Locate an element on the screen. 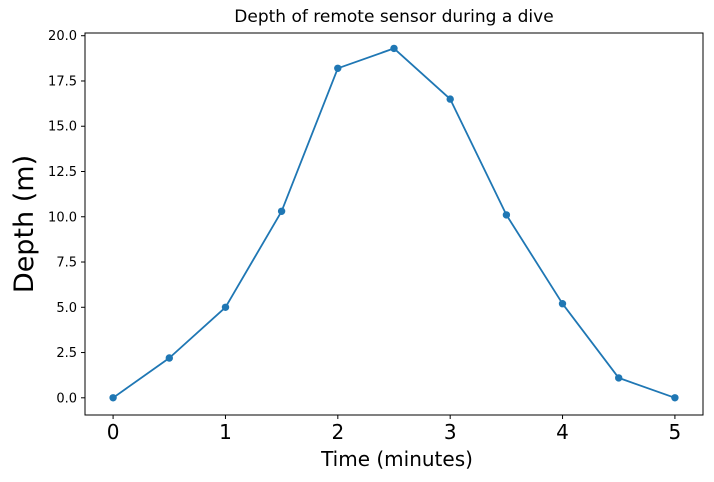 This screenshot has width=714, height=482. y-tick-label: 12.5 is located at coordinates (62, 172).